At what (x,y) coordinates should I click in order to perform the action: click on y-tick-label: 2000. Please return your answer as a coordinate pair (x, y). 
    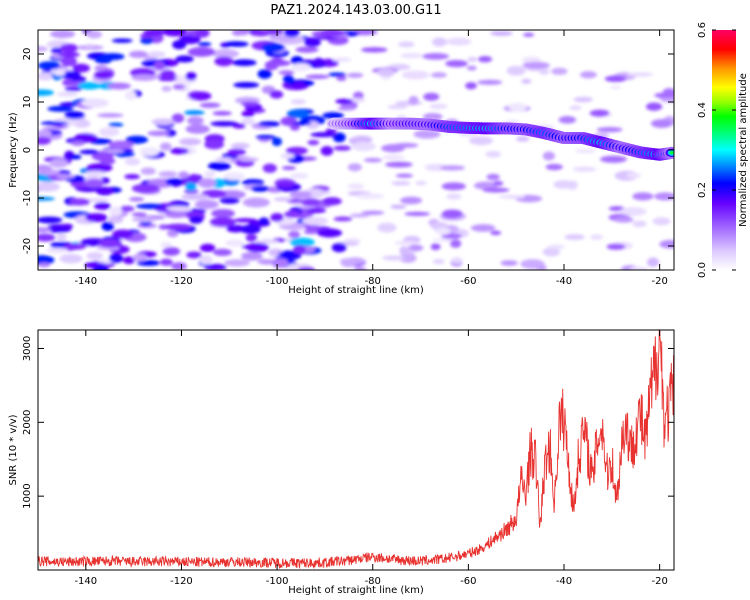
    Looking at the image, I should click on (27, 422).